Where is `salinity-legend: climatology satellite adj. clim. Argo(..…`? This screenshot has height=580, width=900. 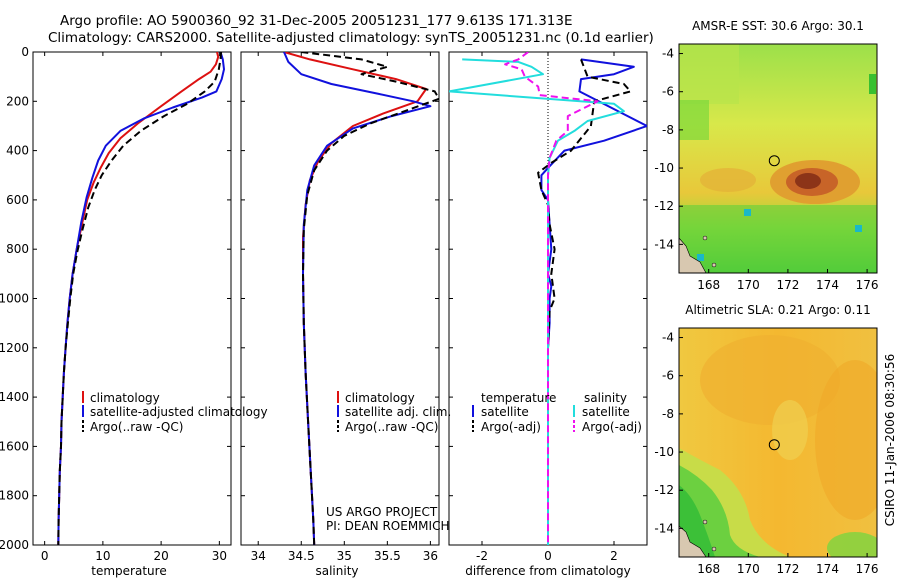 salinity-legend: climatology satellite adj. clim. Argo(..… is located at coordinates (394, 412).